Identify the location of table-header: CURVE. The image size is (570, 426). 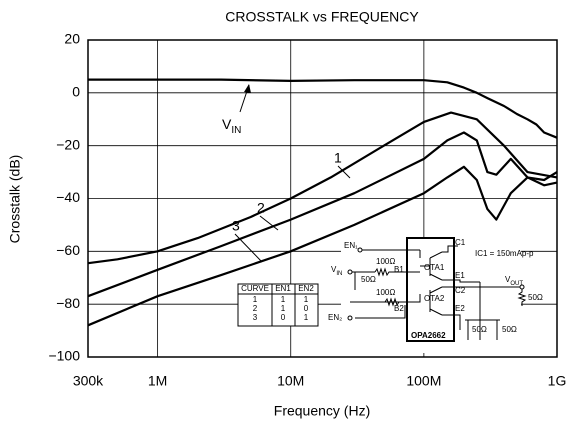
(255, 288).